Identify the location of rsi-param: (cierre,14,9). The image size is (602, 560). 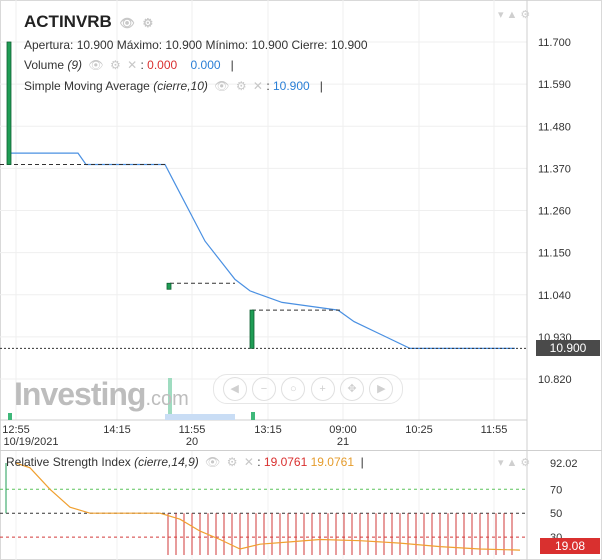
(166, 462).